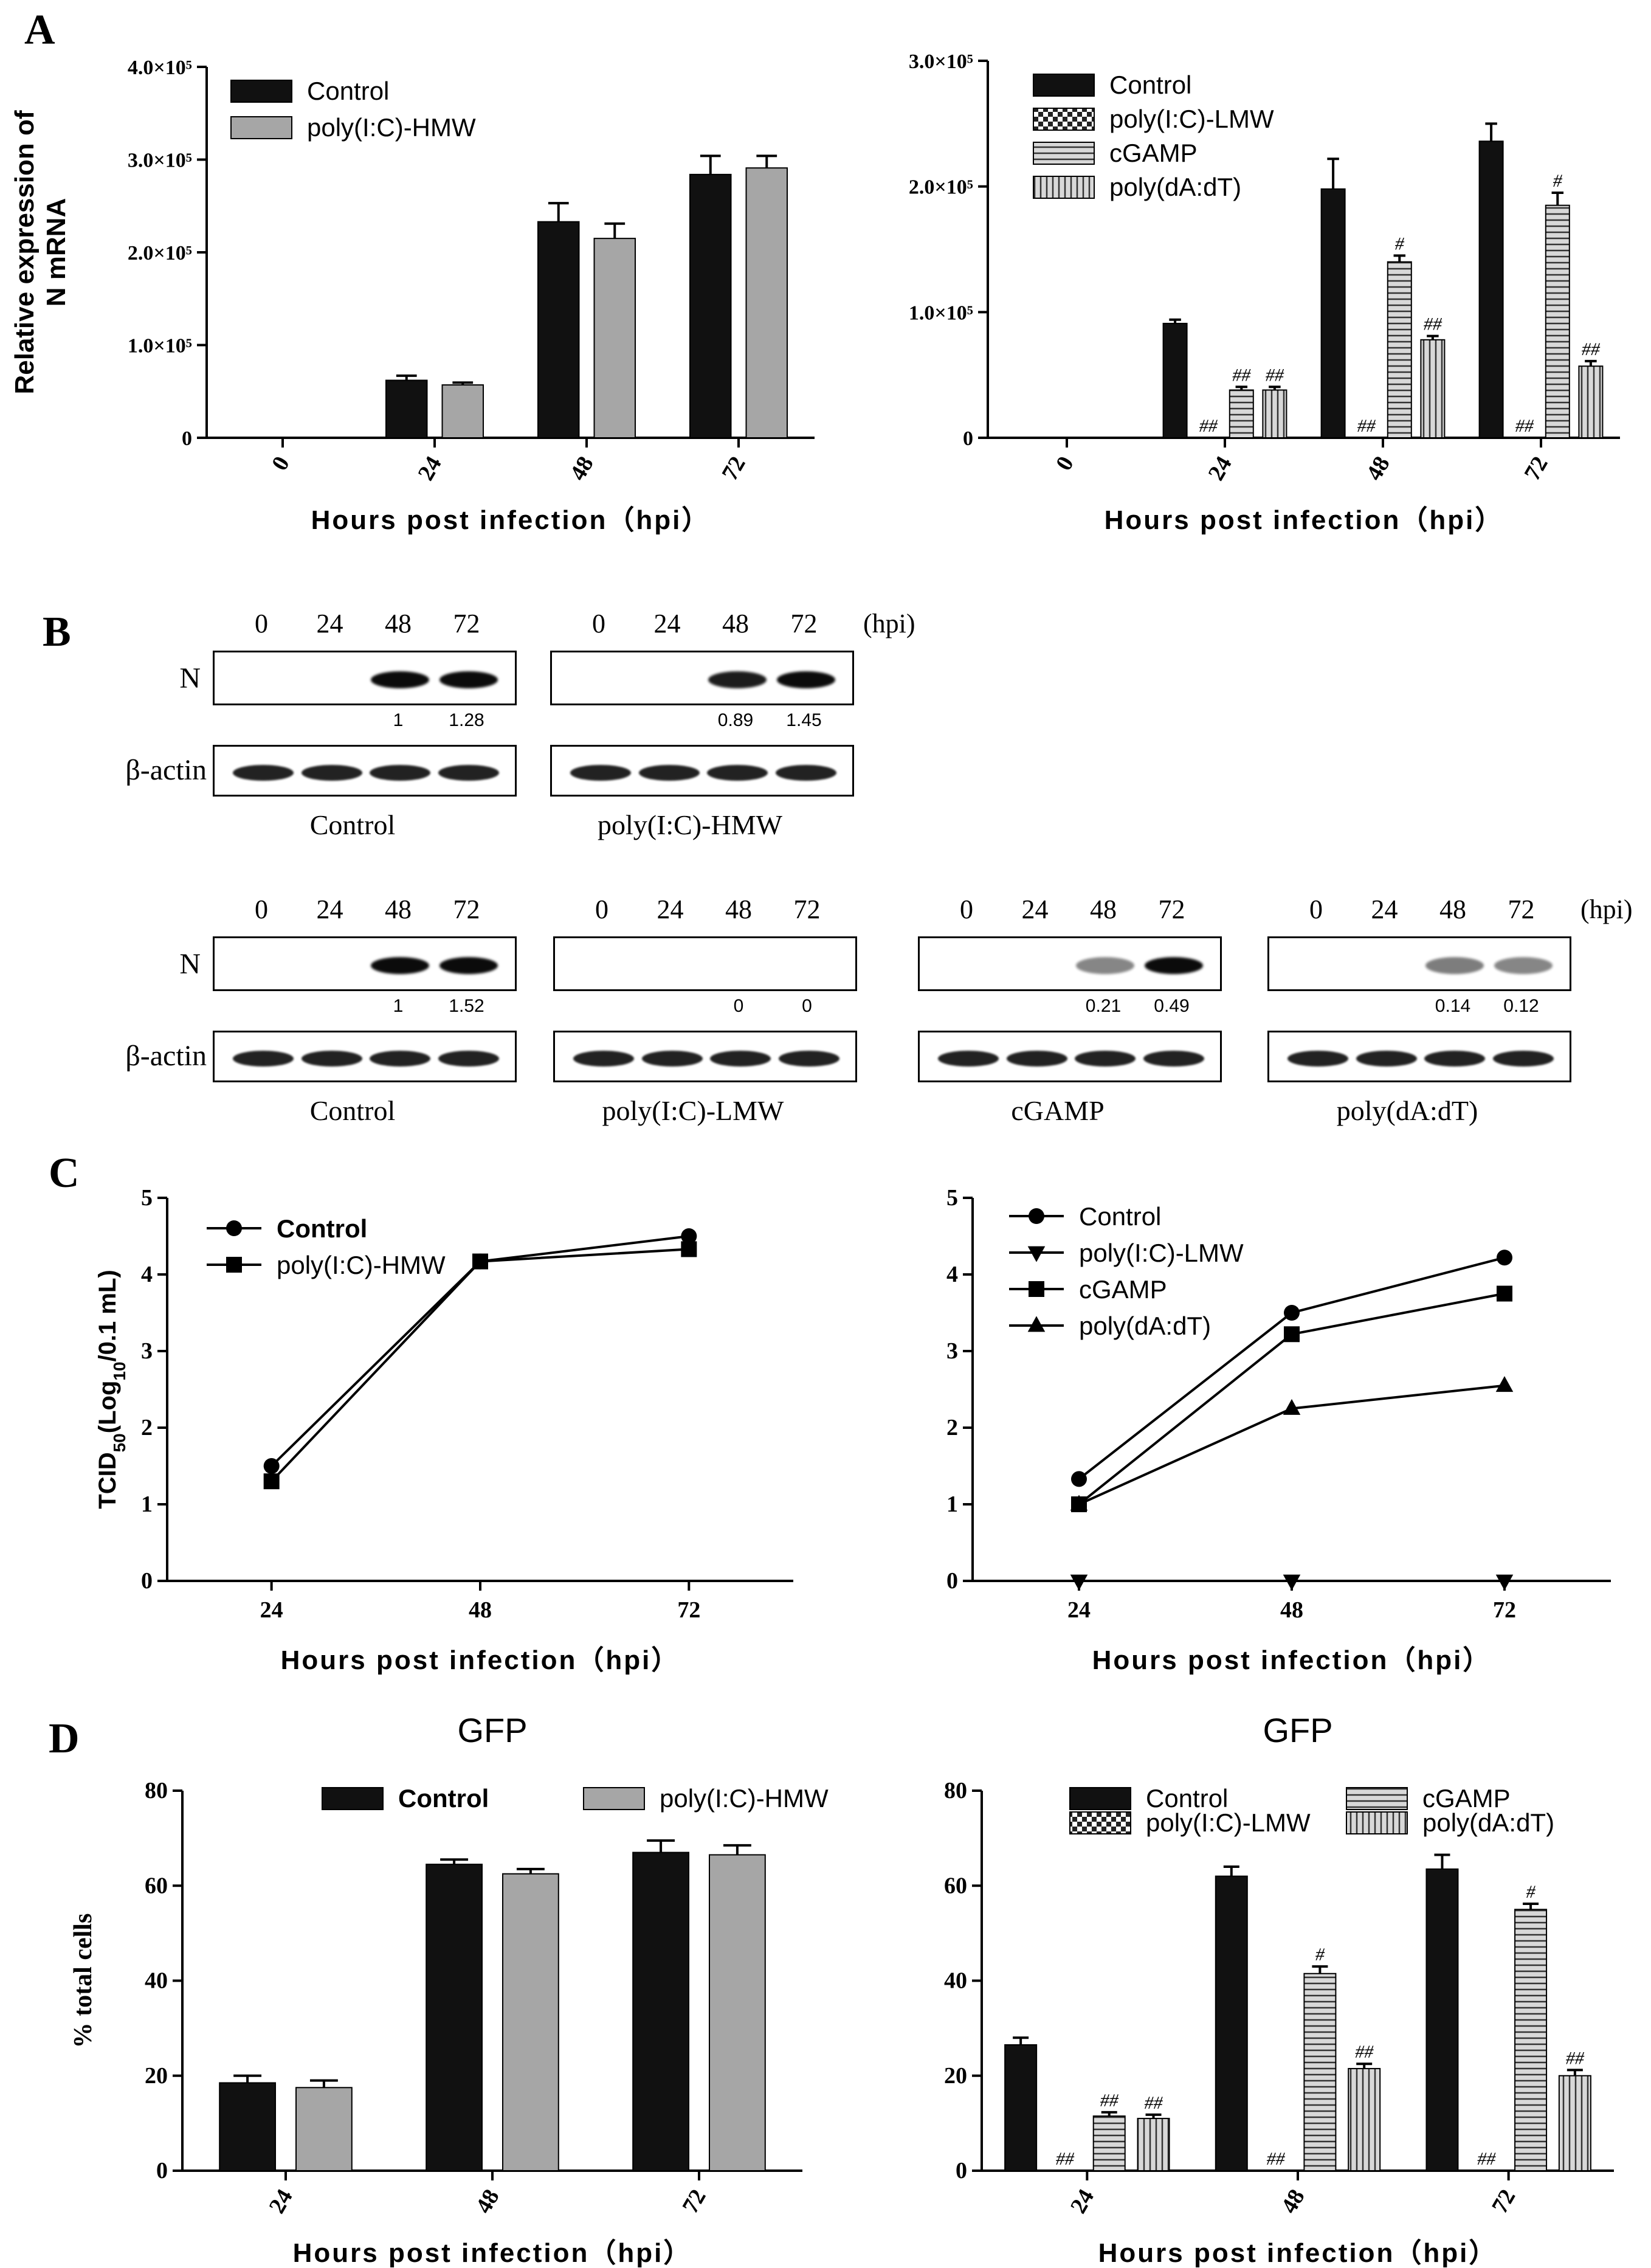  What do you see at coordinates (160, 347) in the screenshot?
I see `y-tick-label: 1.0×10⁵` at bounding box center [160, 347].